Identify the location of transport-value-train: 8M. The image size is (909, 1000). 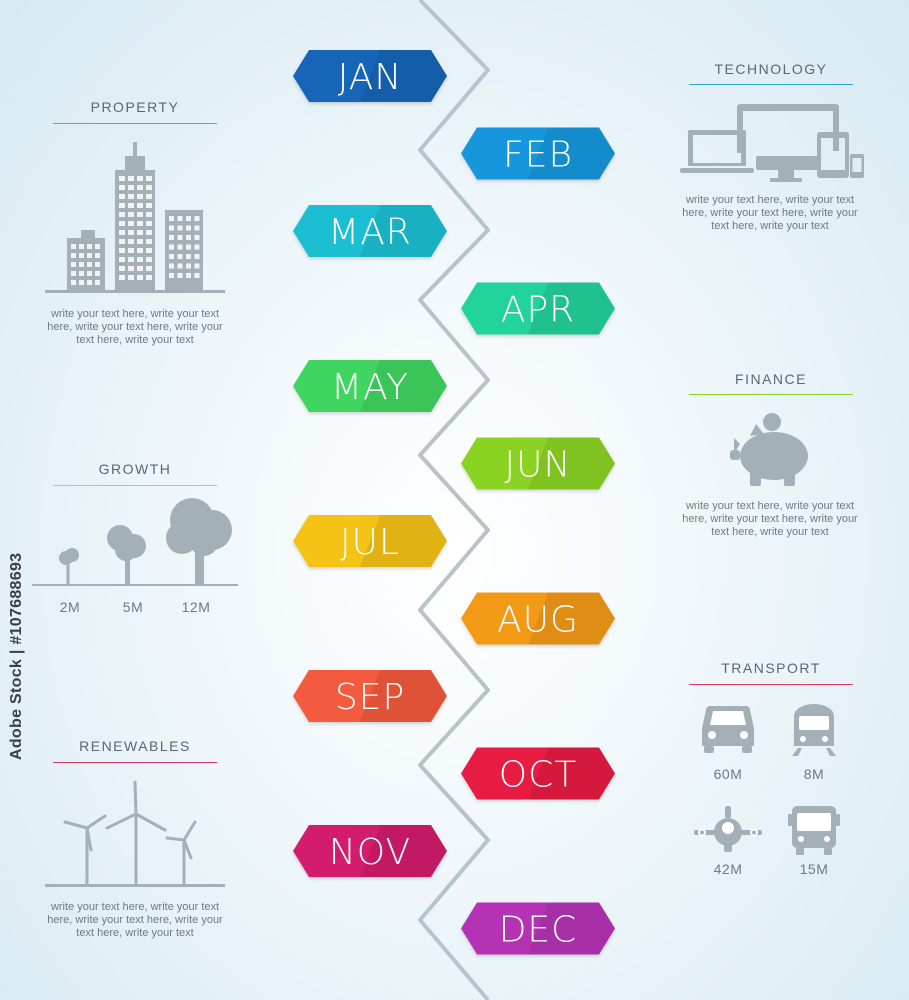
(814, 774).